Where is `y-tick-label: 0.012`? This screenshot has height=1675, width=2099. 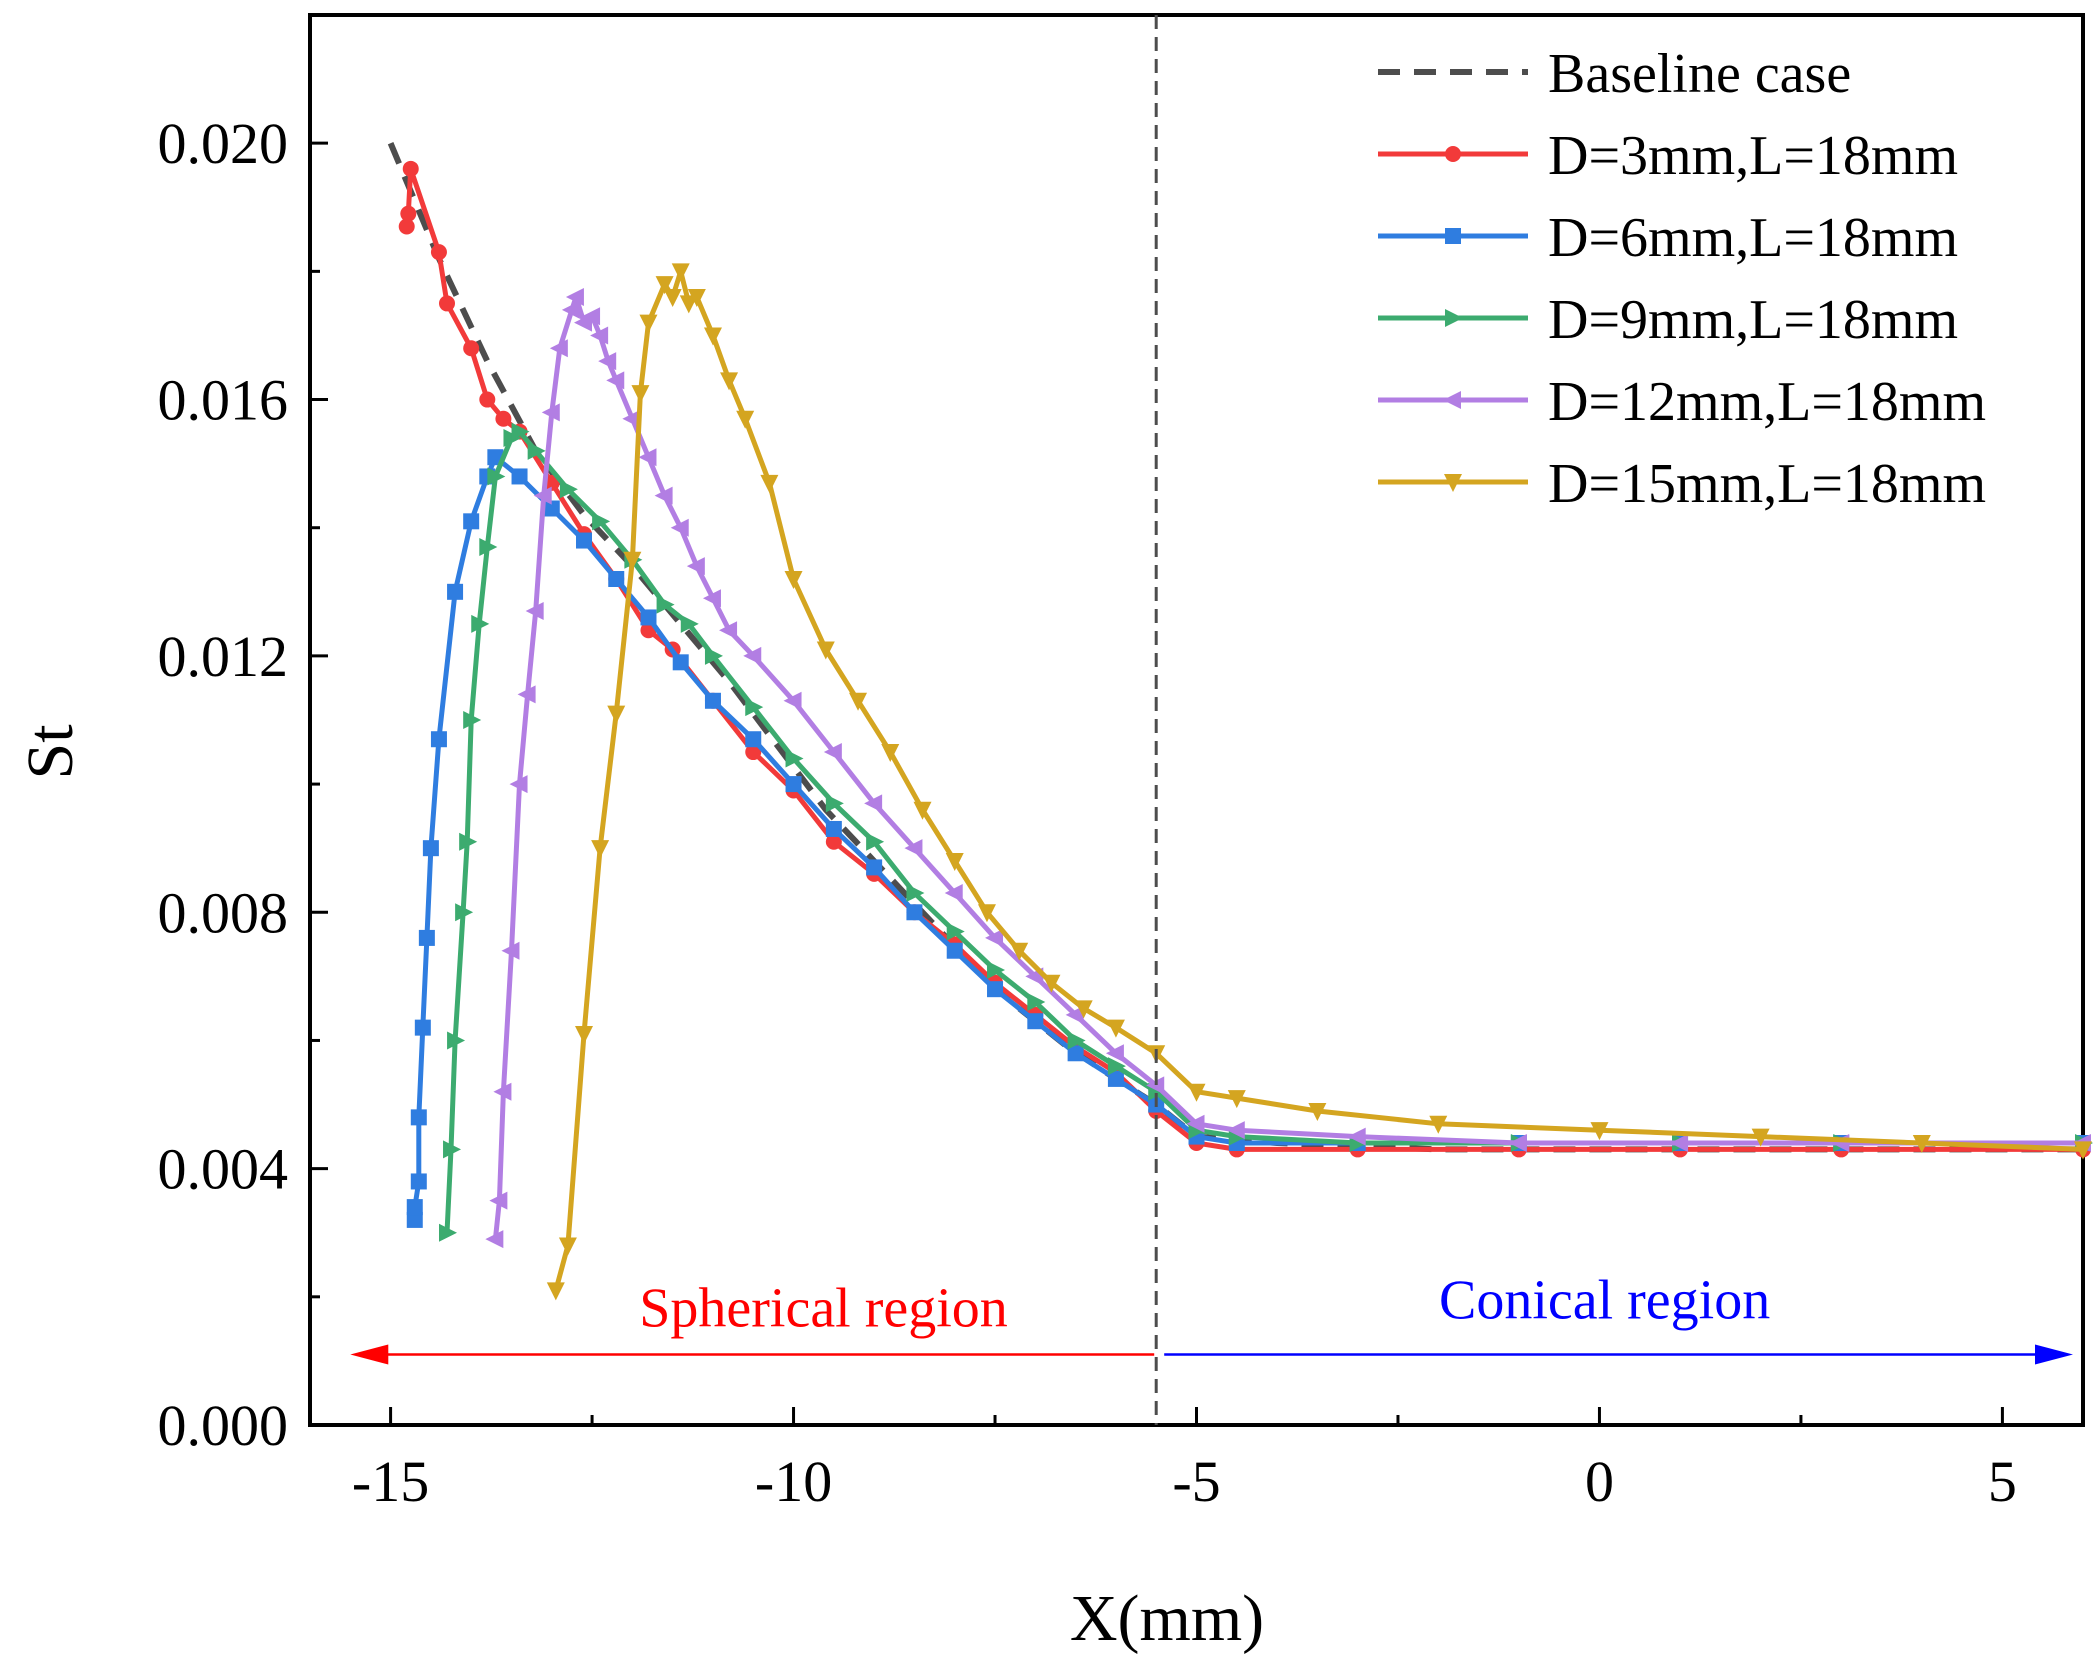
y-tick-label: 0.012 is located at coordinates (223, 656).